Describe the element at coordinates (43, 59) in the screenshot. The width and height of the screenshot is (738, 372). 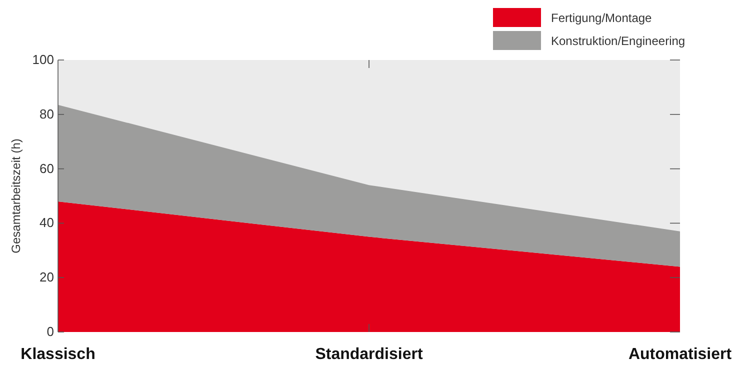
I see `y-tick-label: 100` at that location.